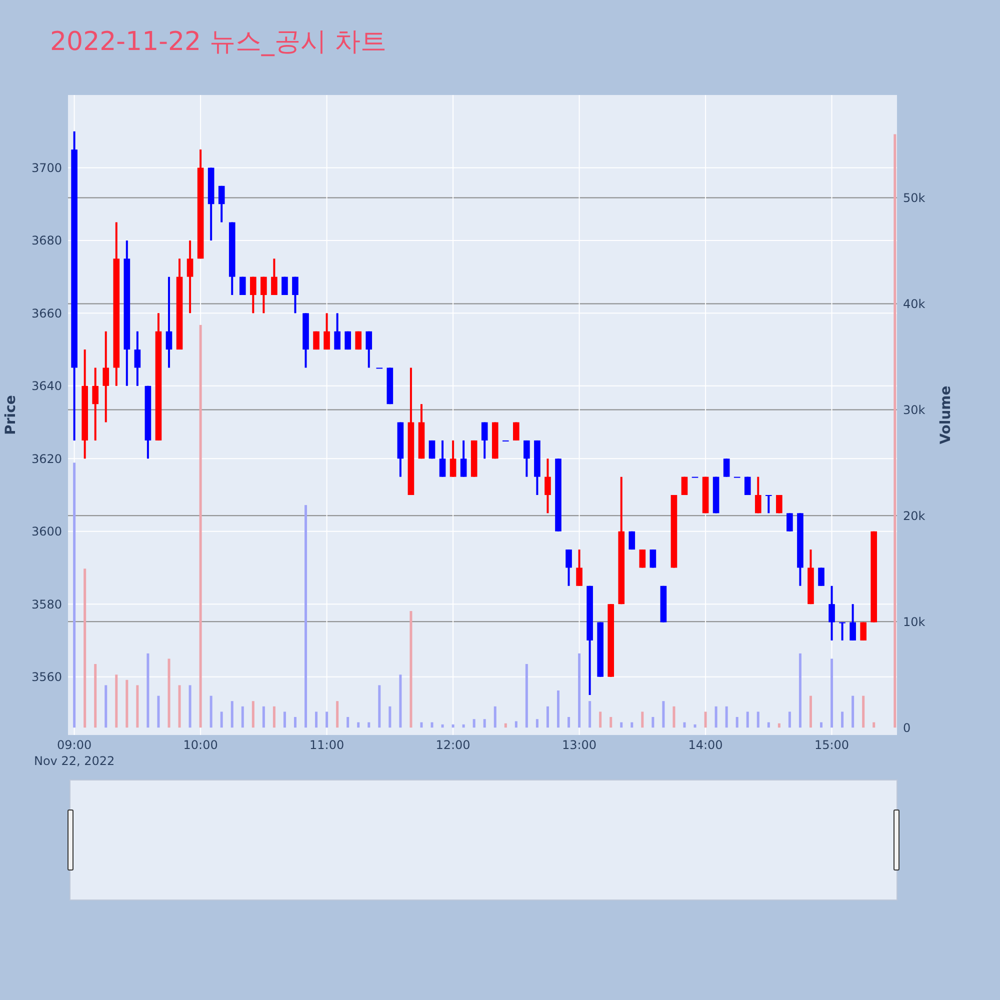 The height and width of the screenshot is (1000, 1000). Describe the element at coordinates (914, 621) in the screenshot. I see `y2-tick-label: 10k` at that location.